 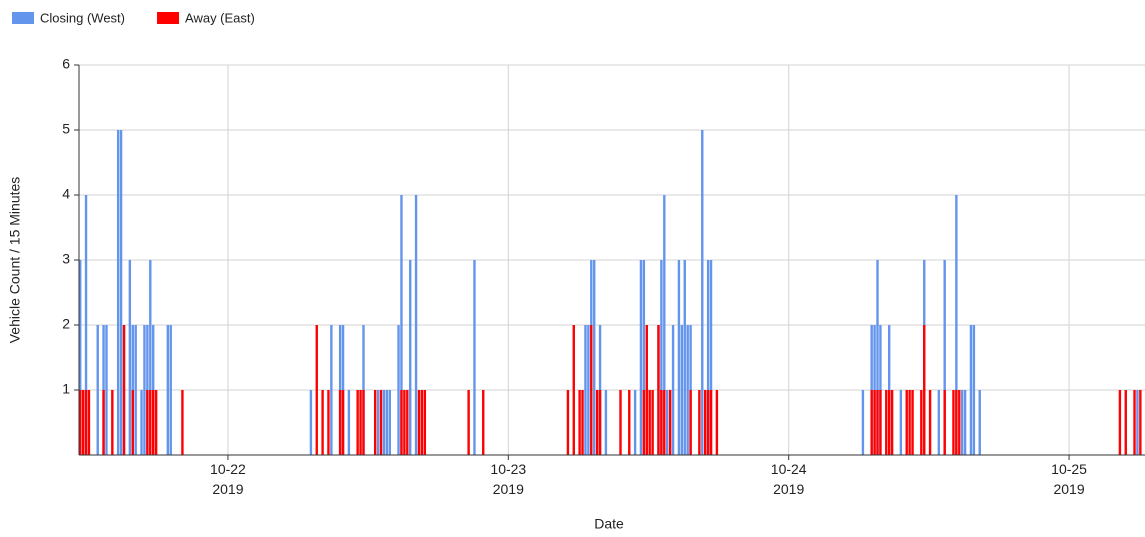 I want to click on x-tick-label: 10-25 2019, so click(x=1069, y=479).